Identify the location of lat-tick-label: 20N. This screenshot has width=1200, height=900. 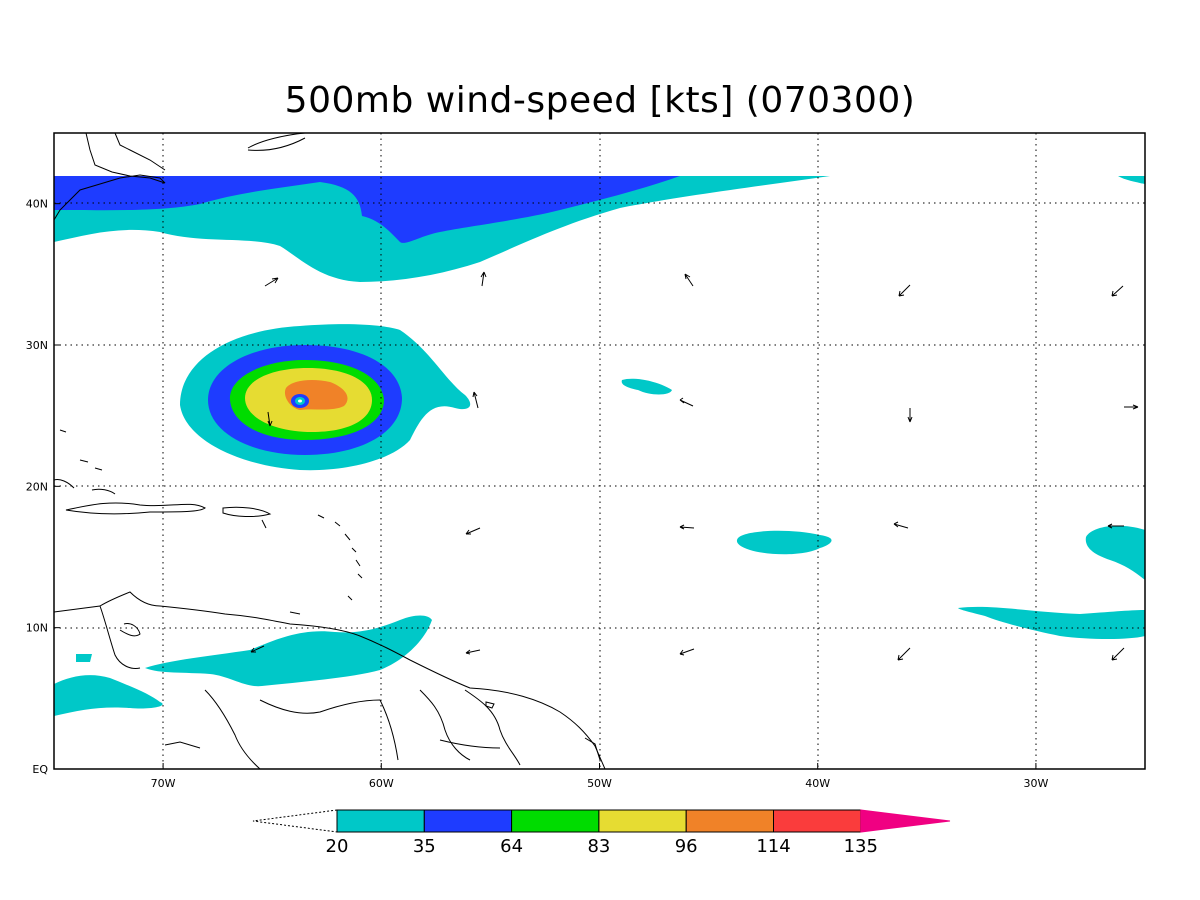
(37, 486).